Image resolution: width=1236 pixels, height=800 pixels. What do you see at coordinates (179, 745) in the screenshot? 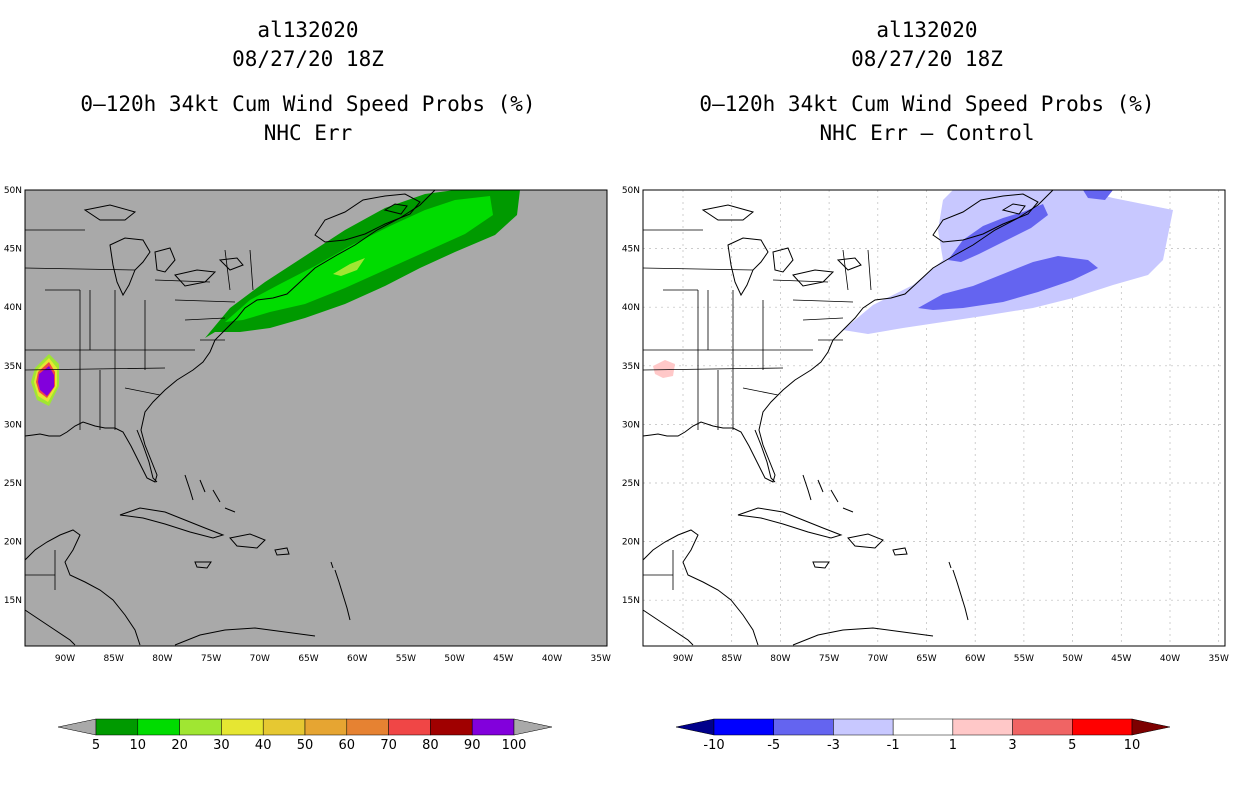
I see `left-colorbar-label: 20` at bounding box center [179, 745].